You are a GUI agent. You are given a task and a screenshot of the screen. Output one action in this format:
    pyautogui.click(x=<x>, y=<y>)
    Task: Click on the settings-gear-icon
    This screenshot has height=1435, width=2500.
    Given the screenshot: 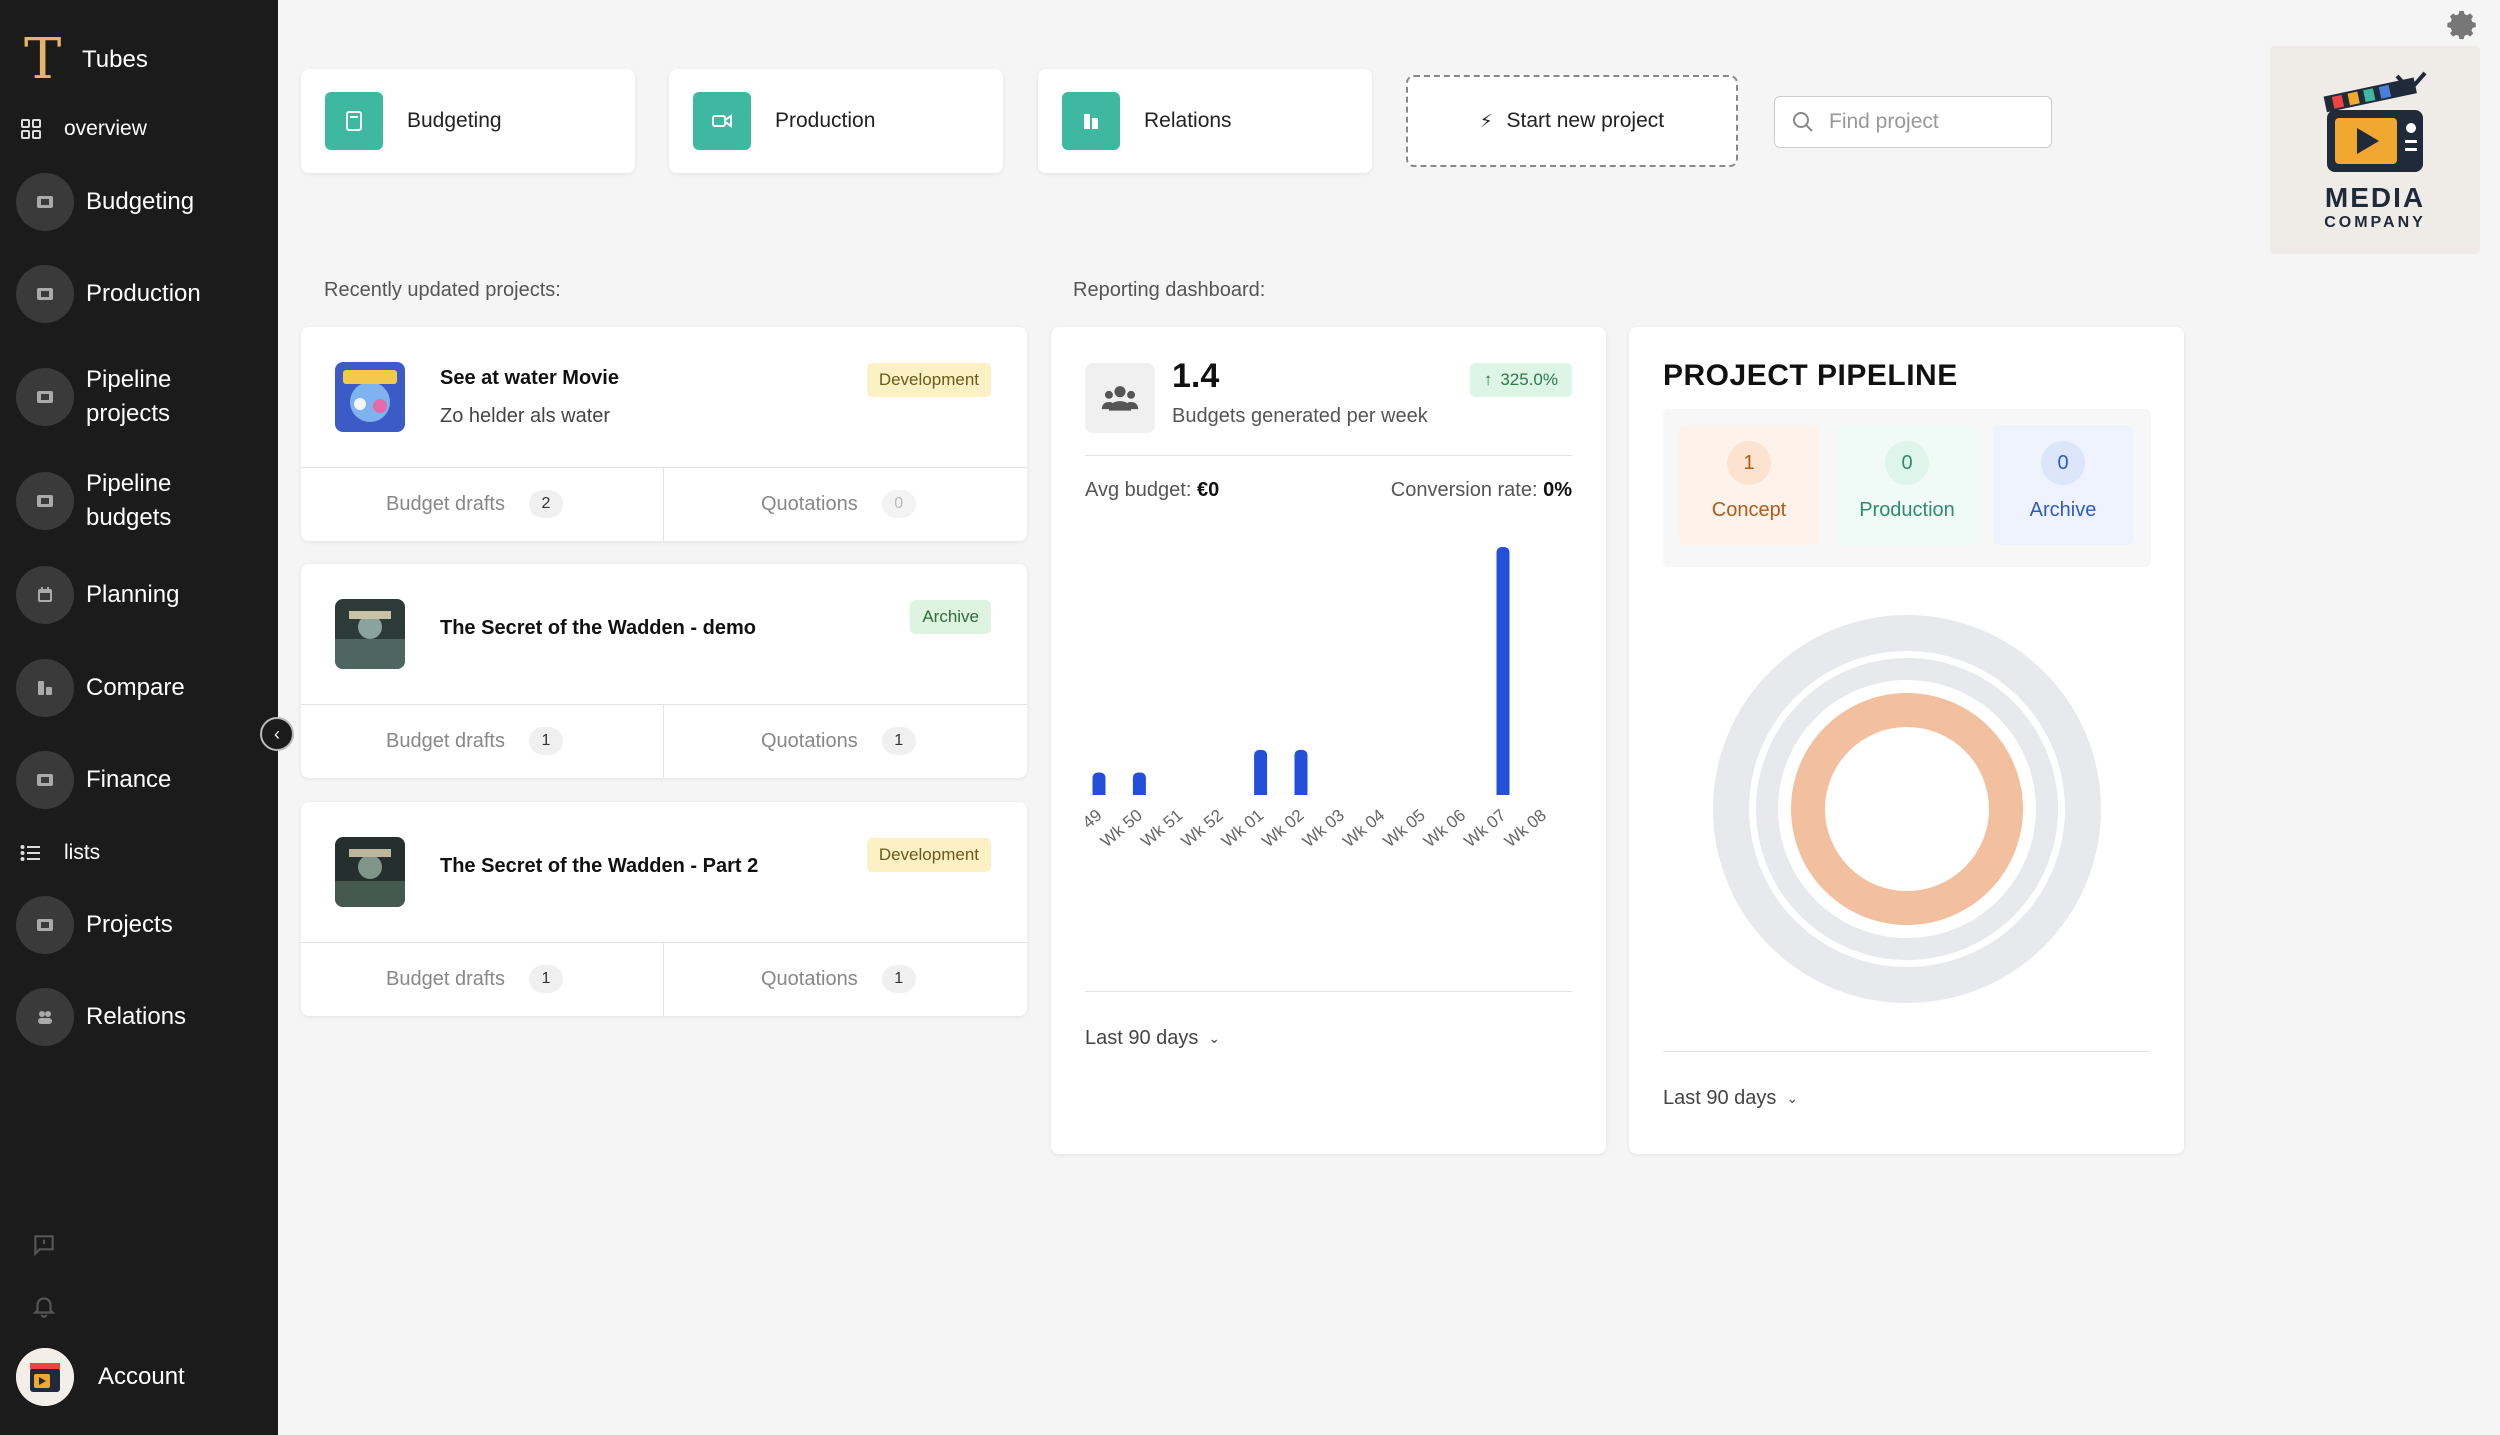 What is the action you would take?
    pyautogui.click(x=2463, y=25)
    